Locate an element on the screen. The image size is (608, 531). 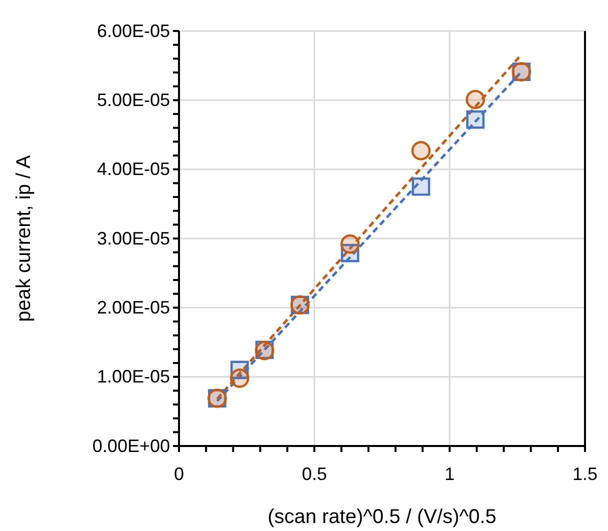
x-tick-label: 0 is located at coordinates (179, 474).